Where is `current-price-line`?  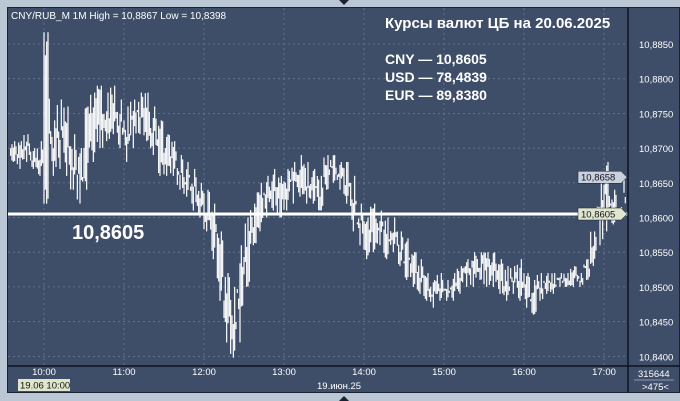
current-price-line is located at coordinates (318, 214).